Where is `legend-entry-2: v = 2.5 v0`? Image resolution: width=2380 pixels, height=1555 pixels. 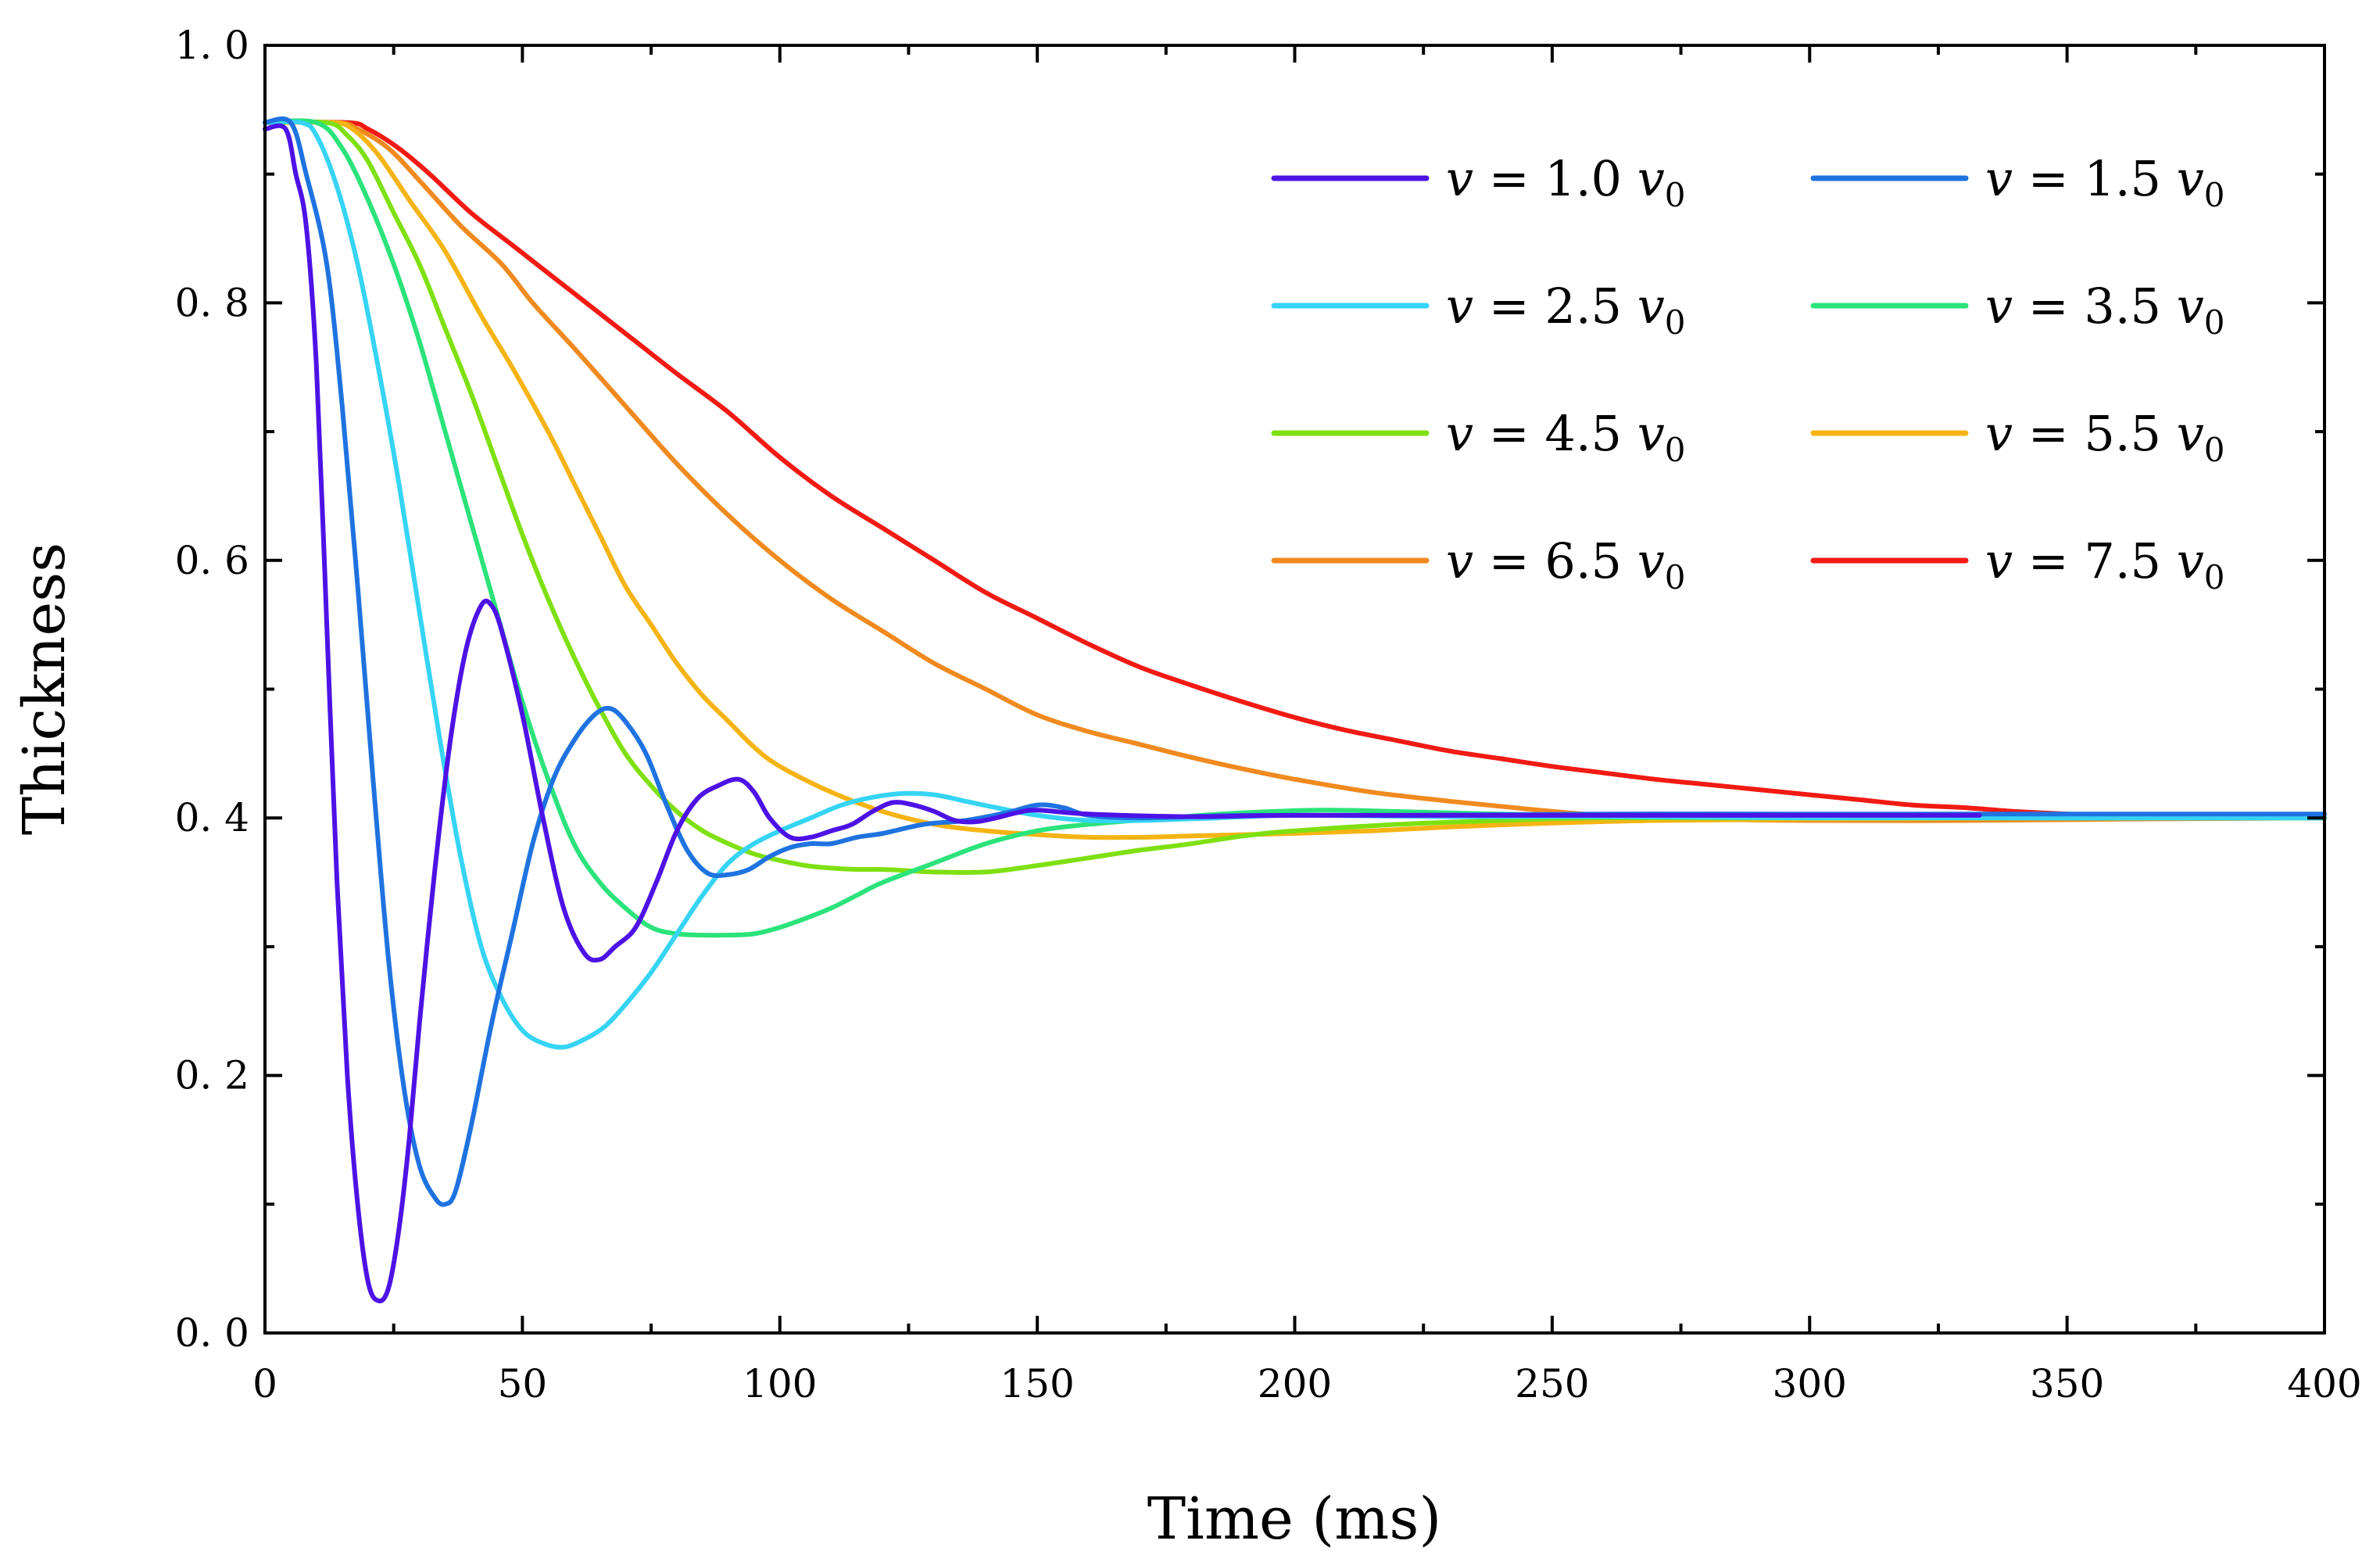 legend-entry-2: v = 2.5 v0 is located at coordinates (1478, 310).